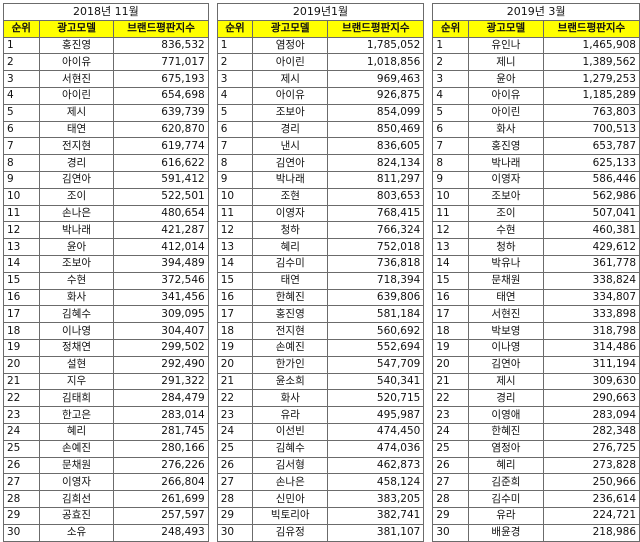  I want to click on table-row: 17 홍진영 581,184, so click(320, 314).